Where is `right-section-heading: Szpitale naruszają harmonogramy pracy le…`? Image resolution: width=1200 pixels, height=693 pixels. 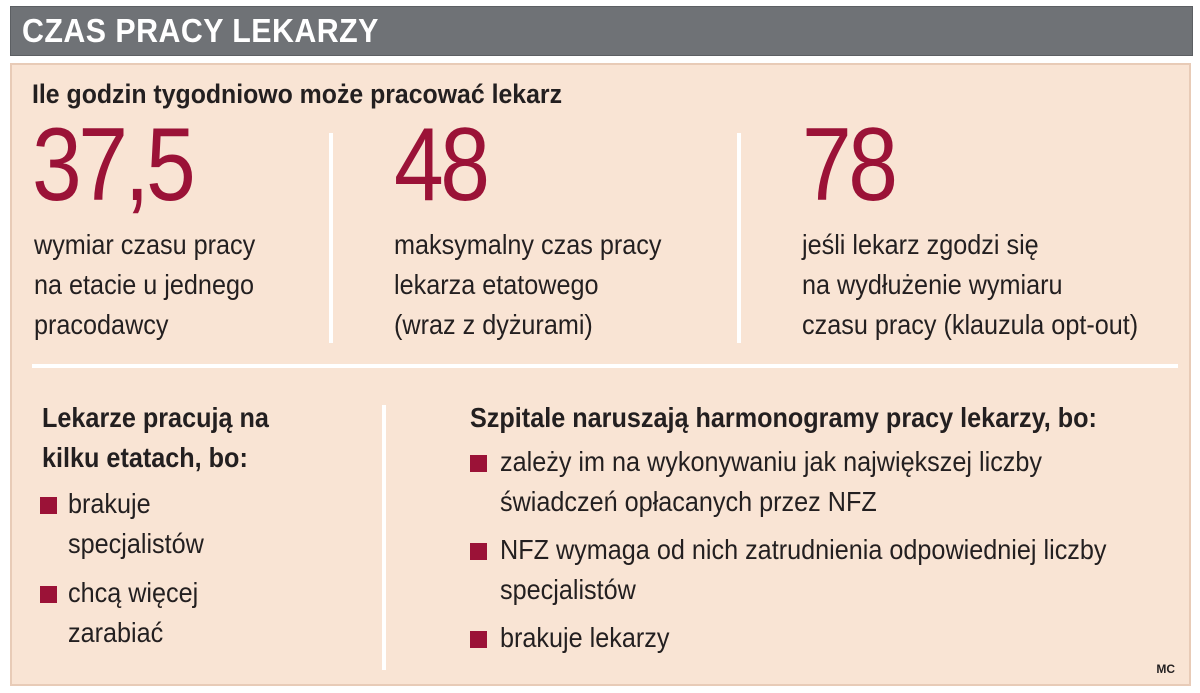
right-section-heading: Szpitale naruszają harmonogramy pracy le… is located at coordinates (783, 418).